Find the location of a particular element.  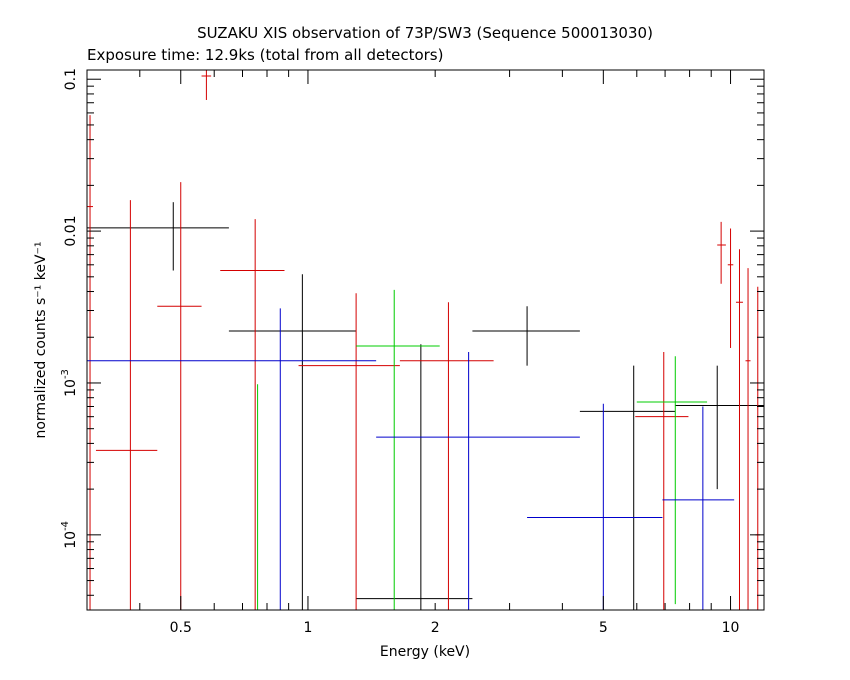

y-tick-label: 0.1 is located at coordinates (71, 79).